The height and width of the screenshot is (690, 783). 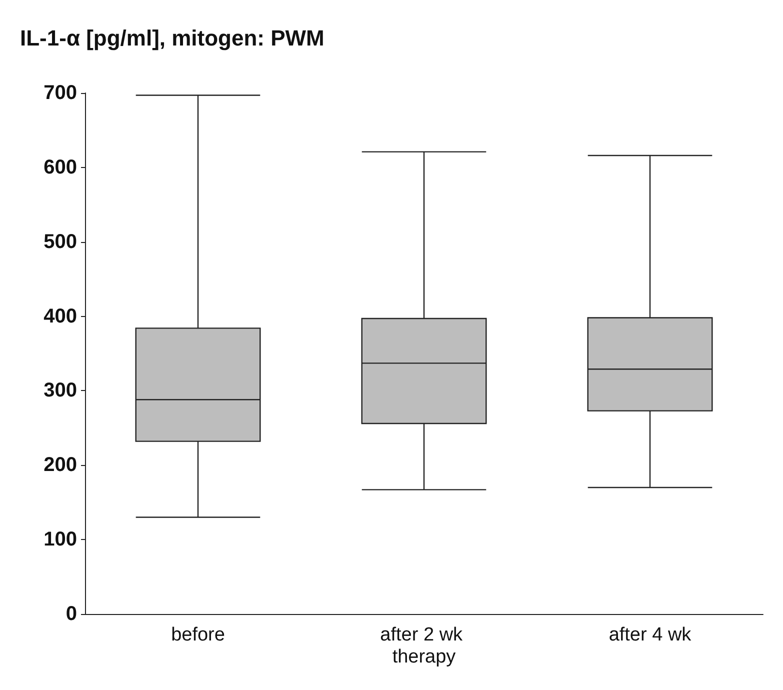 I want to click on y-tick-label: 200, so click(x=60, y=465).